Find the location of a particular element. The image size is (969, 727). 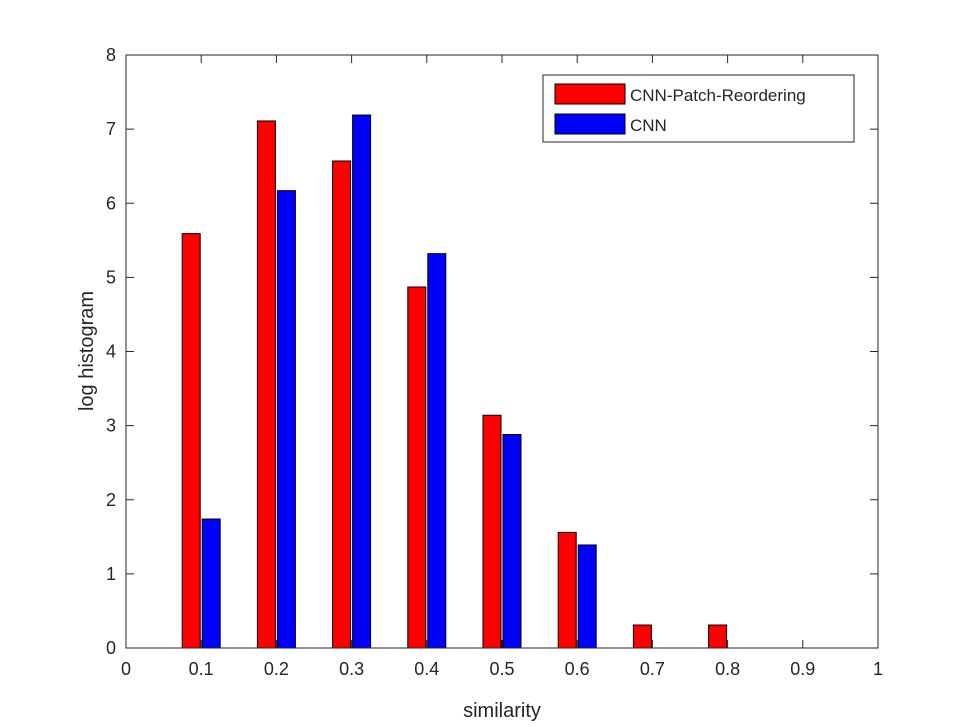

y-tick-label: 1 is located at coordinates (111, 574).